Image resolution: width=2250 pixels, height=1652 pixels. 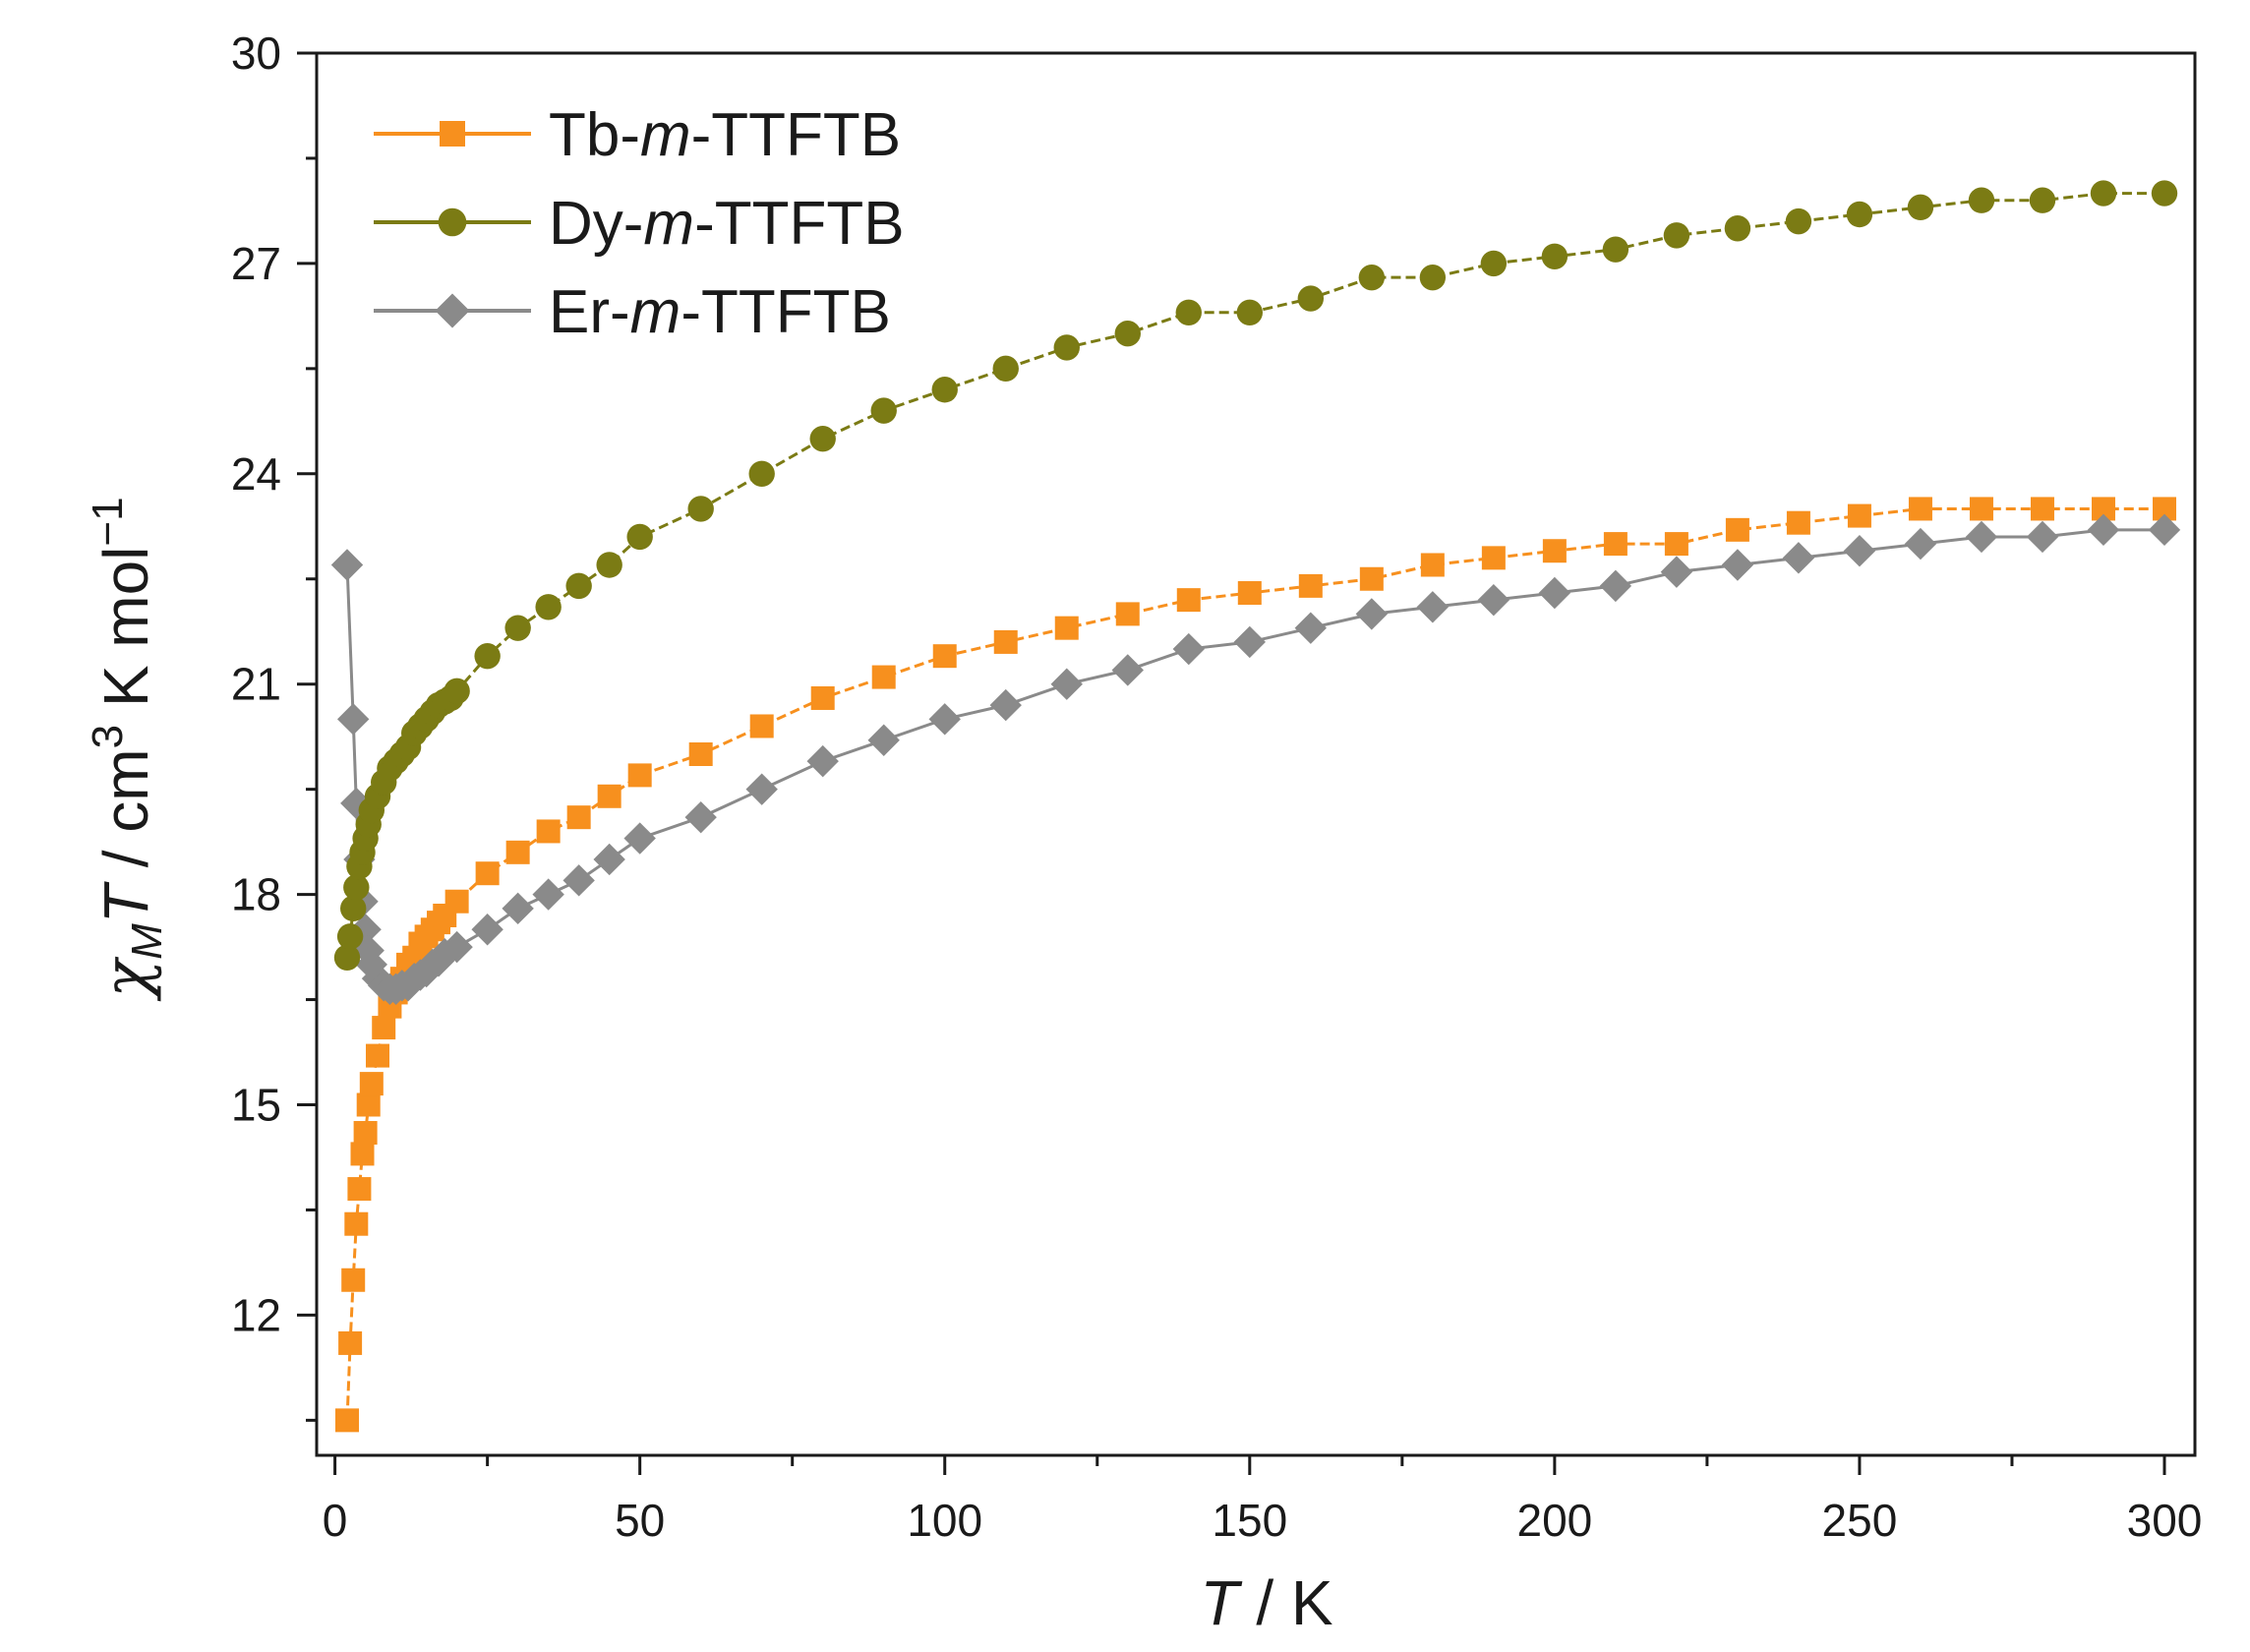 What do you see at coordinates (336, 1520) in the screenshot?
I see `x-tick-label: 0` at bounding box center [336, 1520].